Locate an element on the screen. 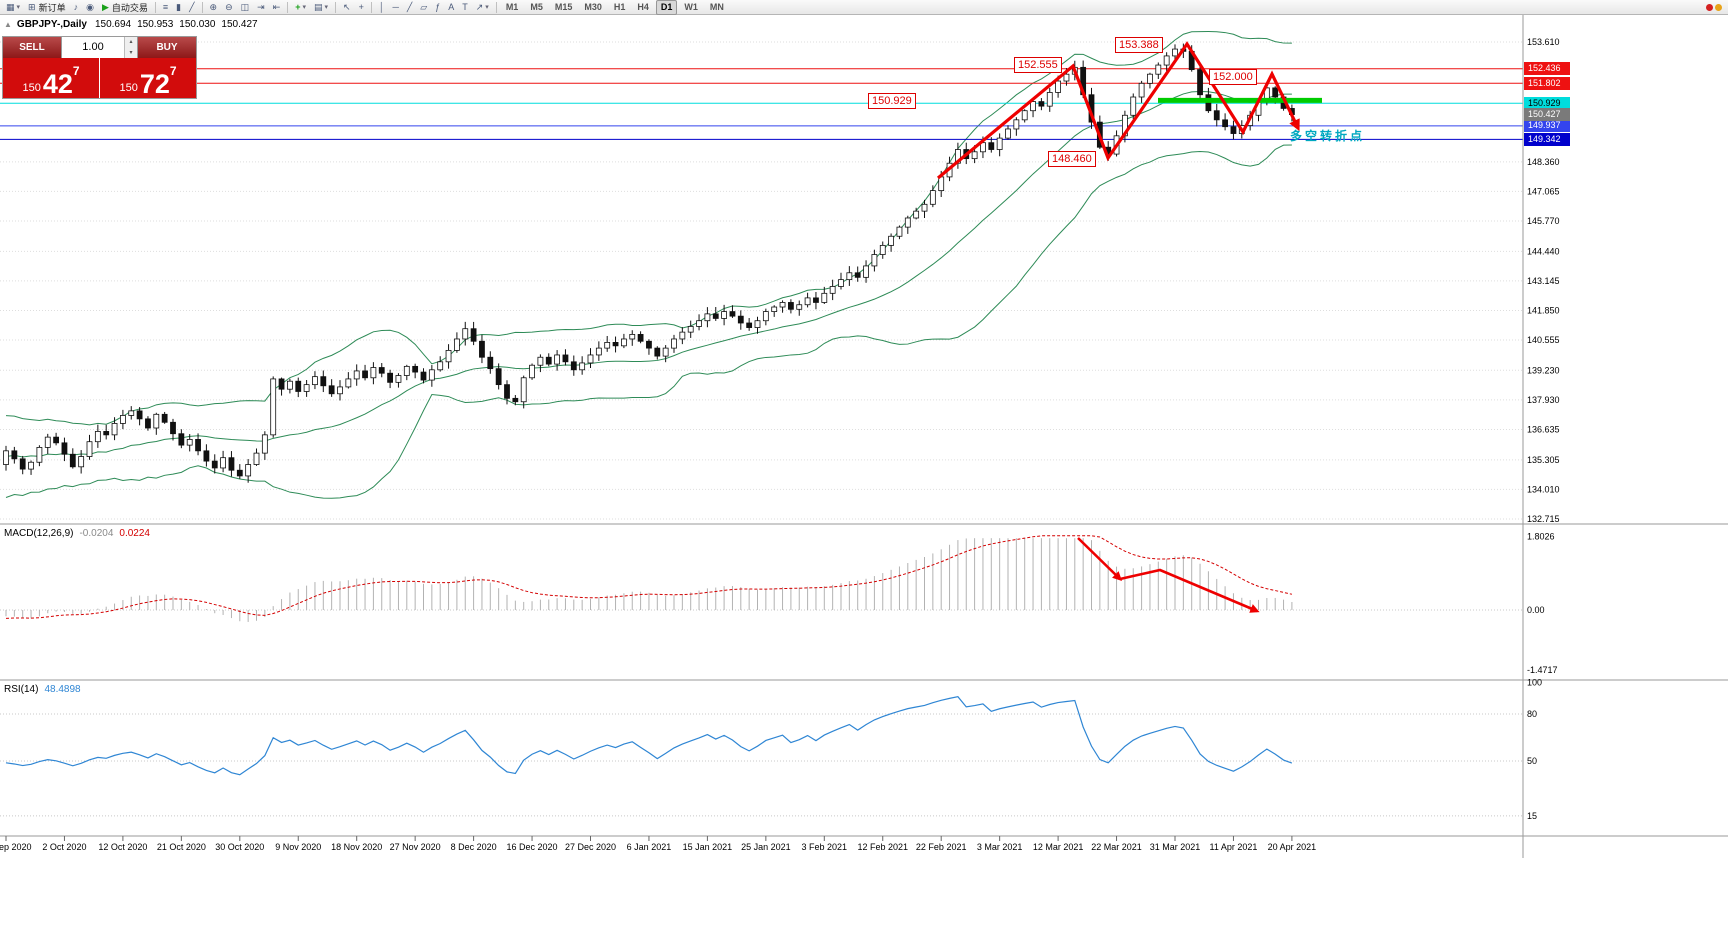  chart-line-button: ╱ is located at coordinates (191, 7).